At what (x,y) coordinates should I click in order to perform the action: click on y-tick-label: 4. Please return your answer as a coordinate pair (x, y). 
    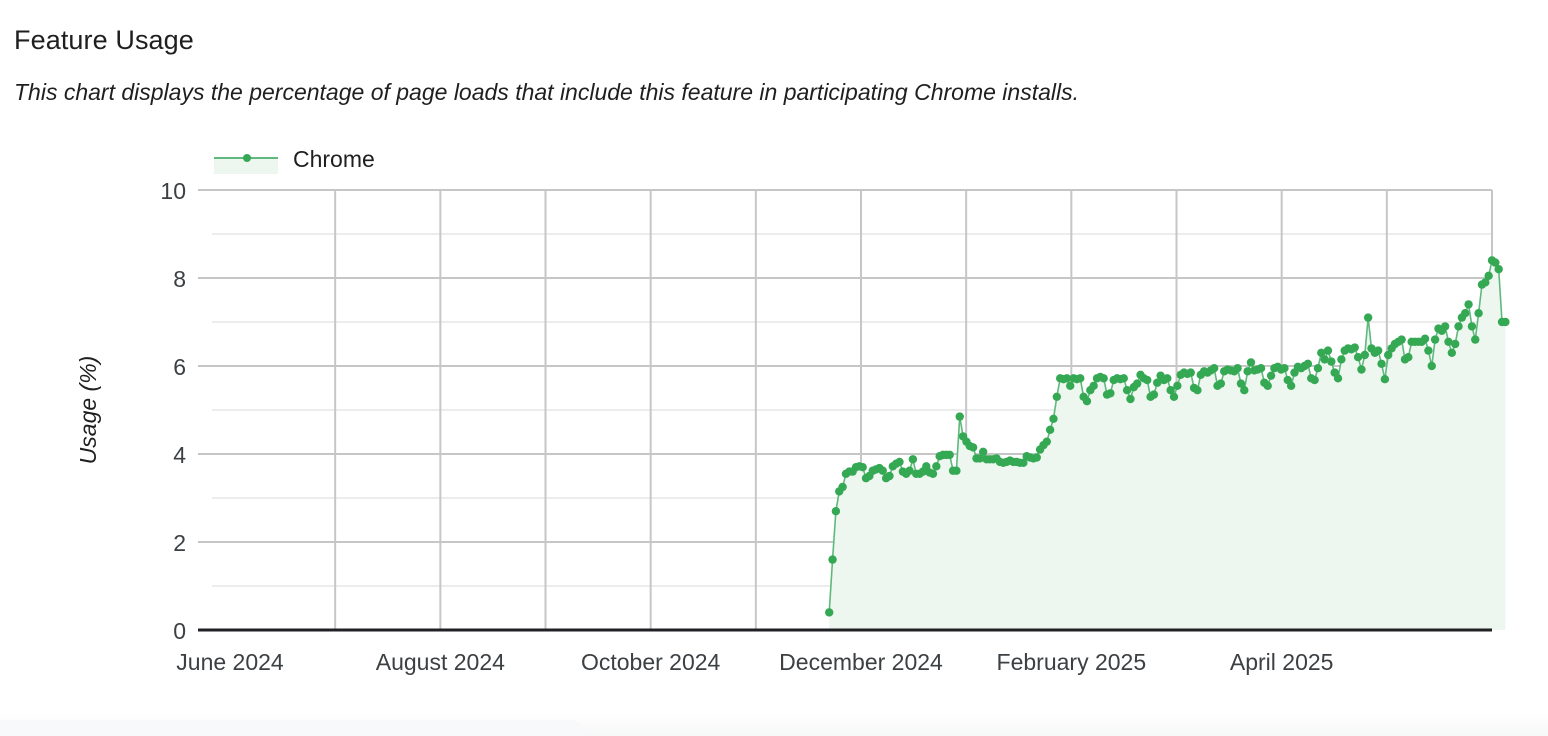
    Looking at the image, I should click on (179, 455).